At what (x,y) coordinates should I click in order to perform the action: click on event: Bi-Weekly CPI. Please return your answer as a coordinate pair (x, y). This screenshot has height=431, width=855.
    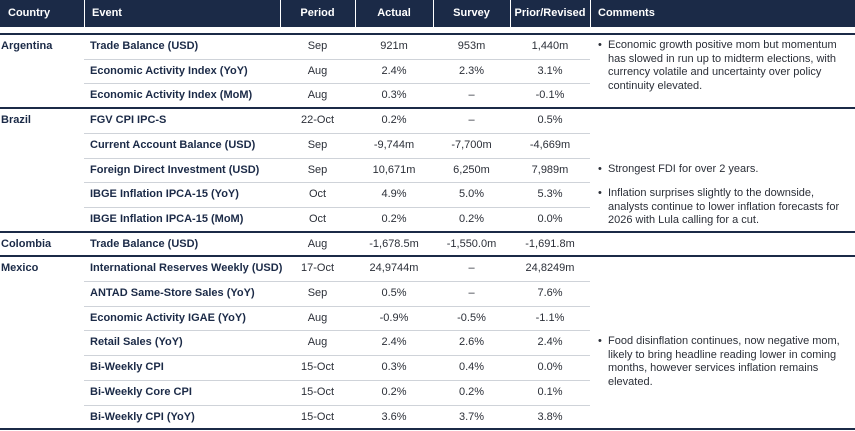
    Looking at the image, I should click on (127, 367).